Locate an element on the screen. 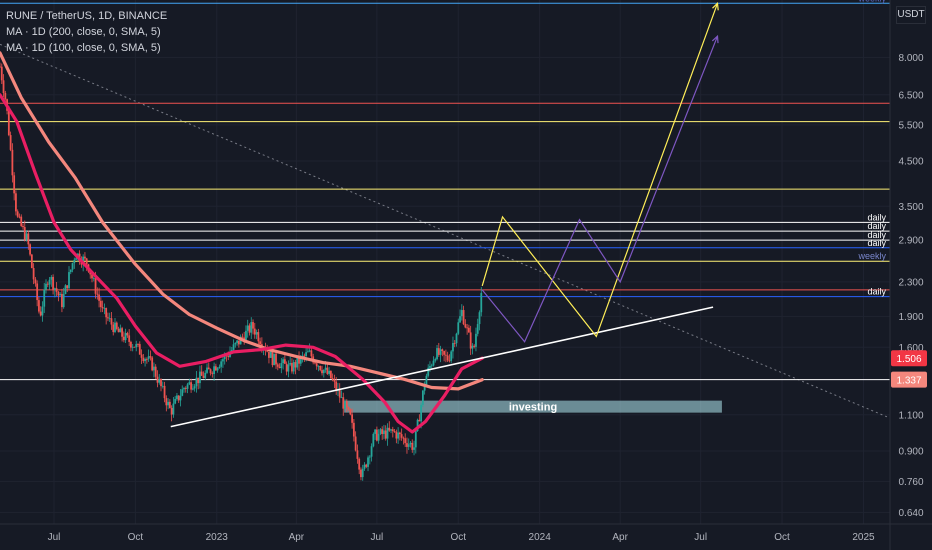  y-tick-label: 4.500 is located at coordinates (910, 162).